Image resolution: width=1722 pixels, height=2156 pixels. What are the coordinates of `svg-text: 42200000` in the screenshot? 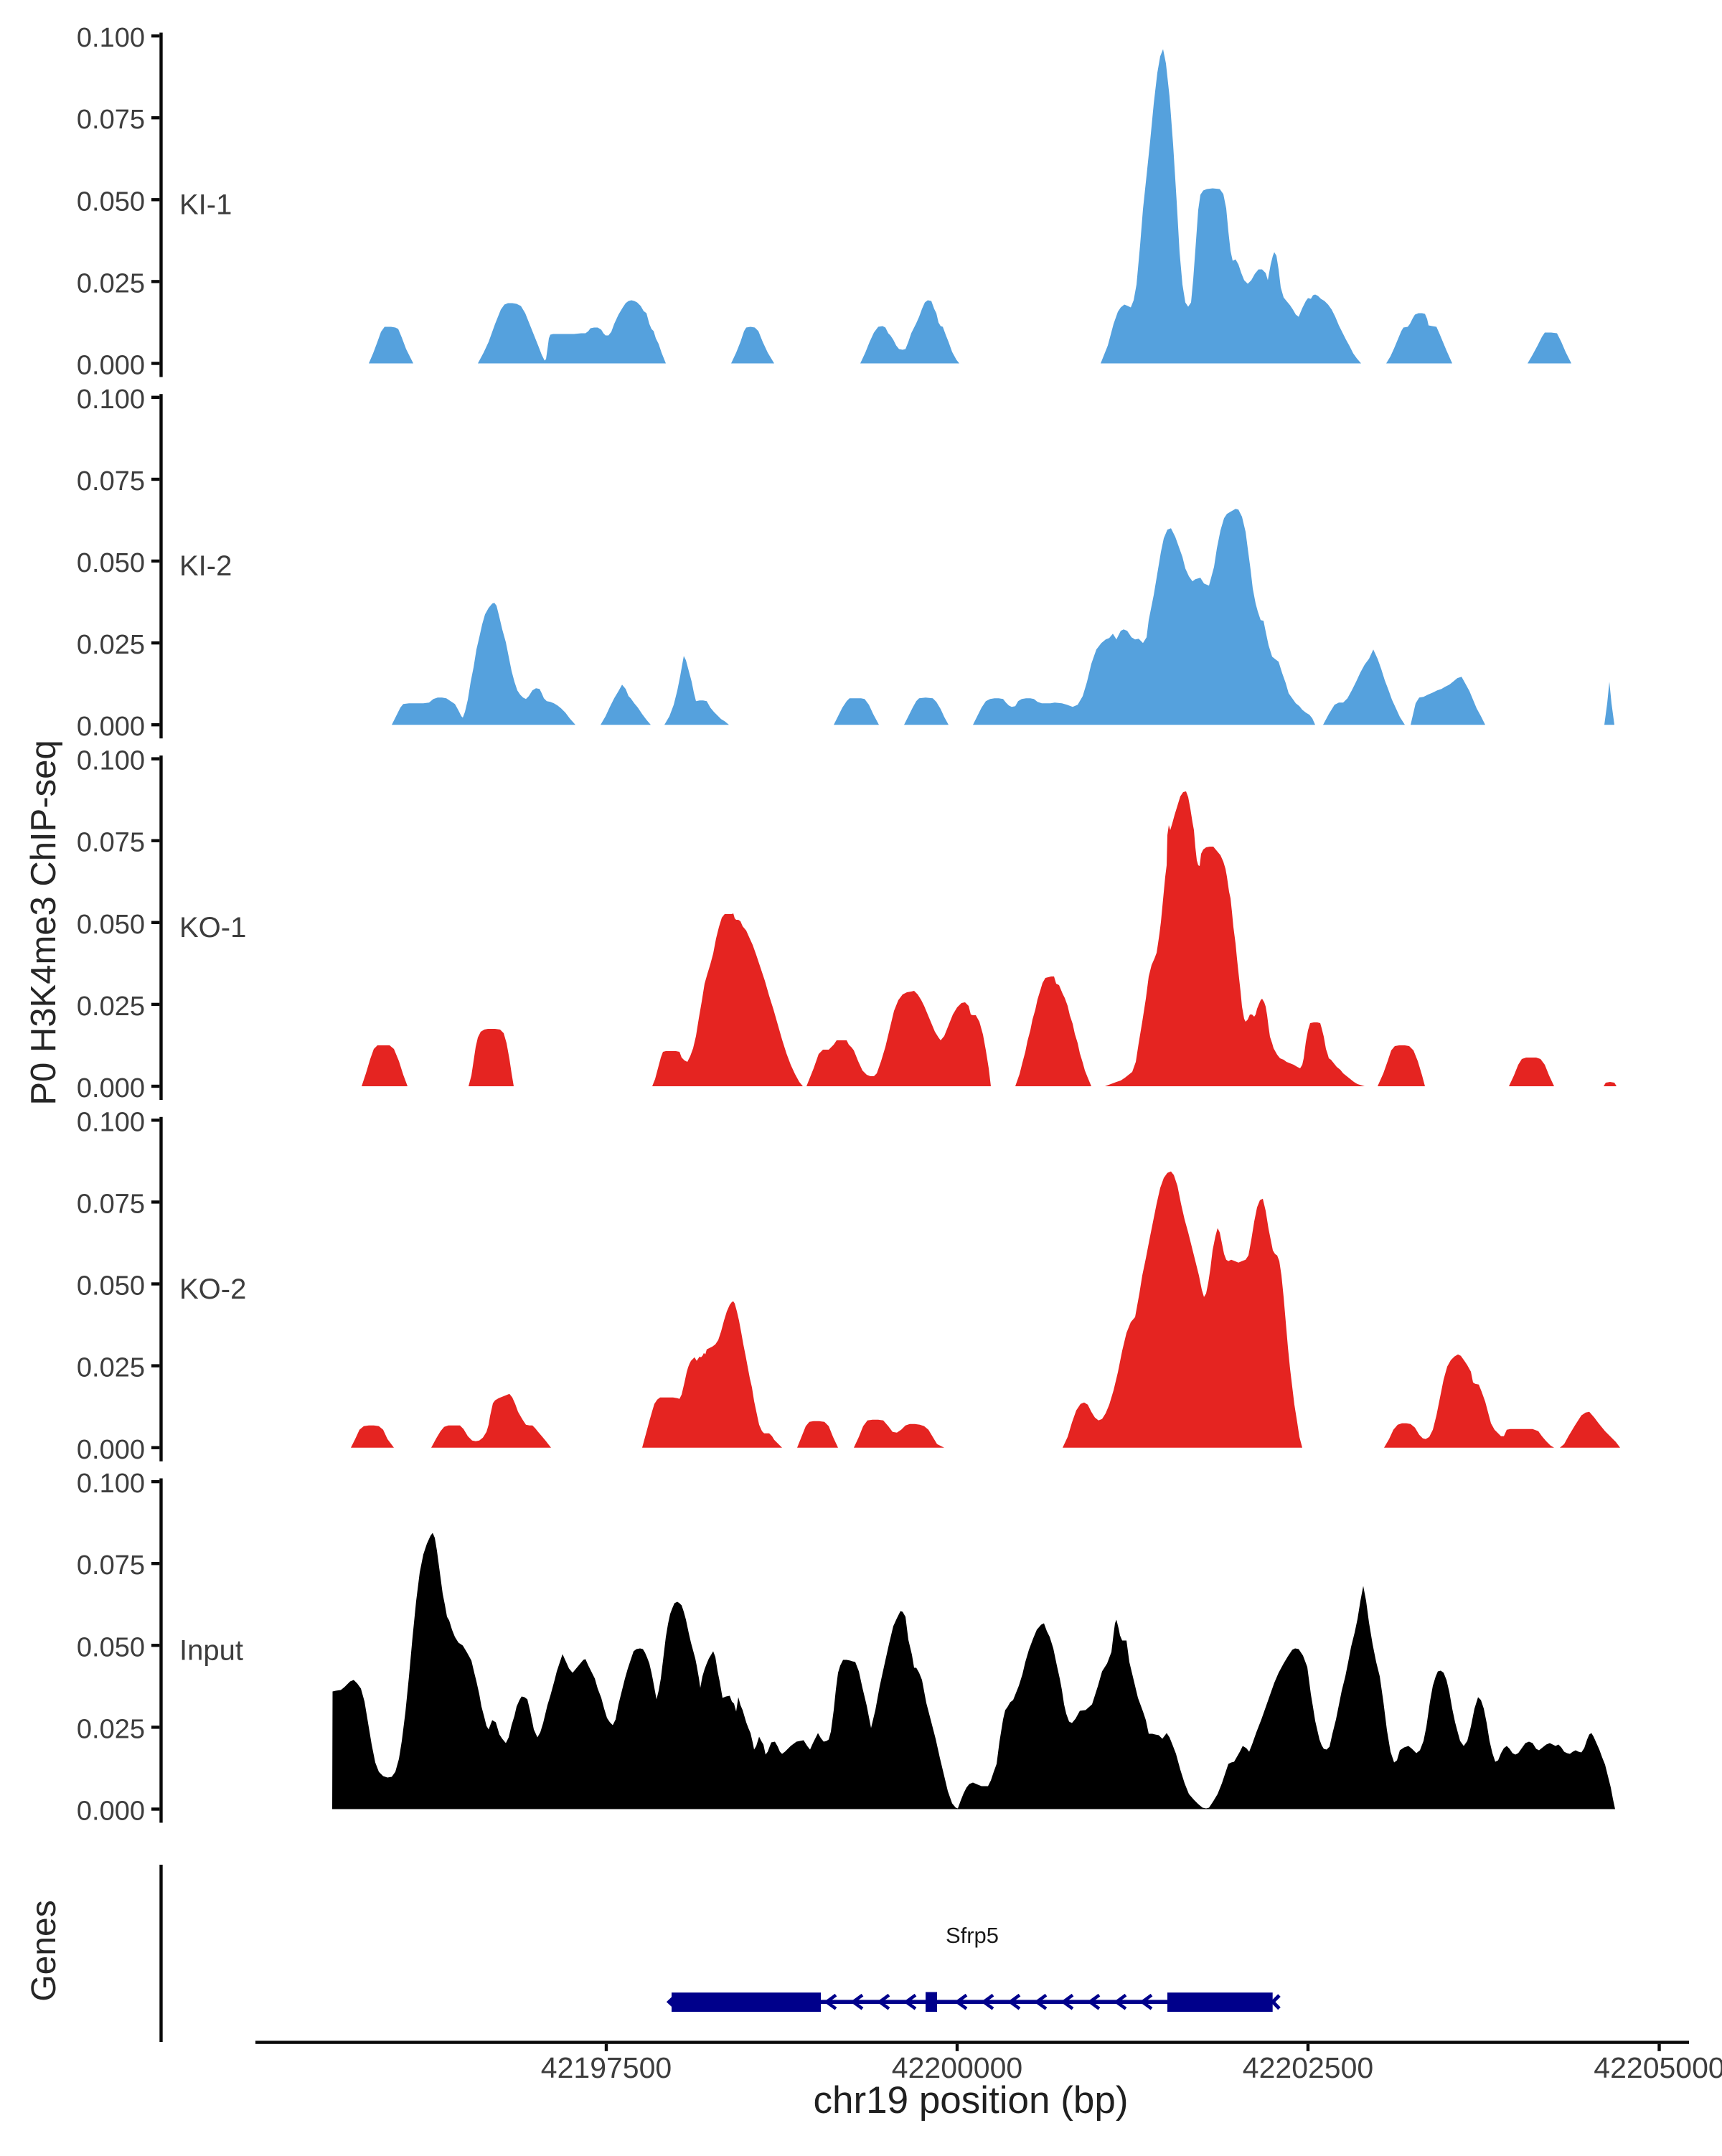 It's located at (957, 2068).